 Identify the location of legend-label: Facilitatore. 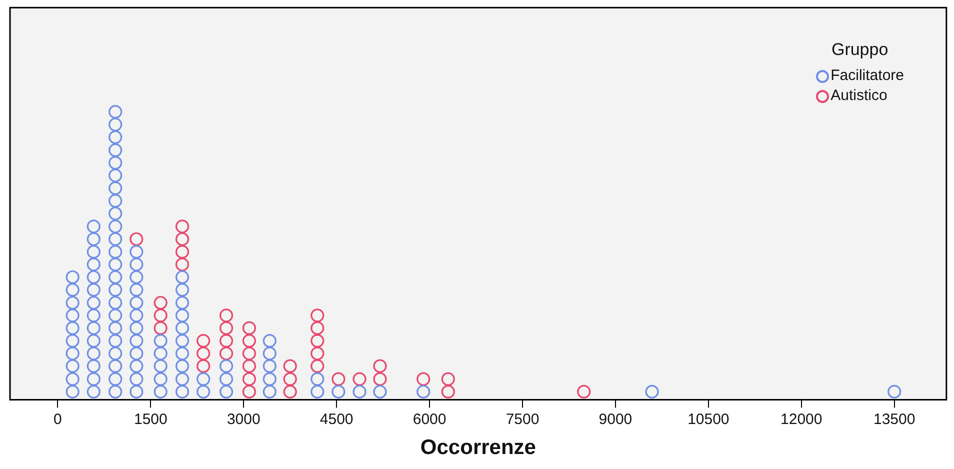
(867, 76).